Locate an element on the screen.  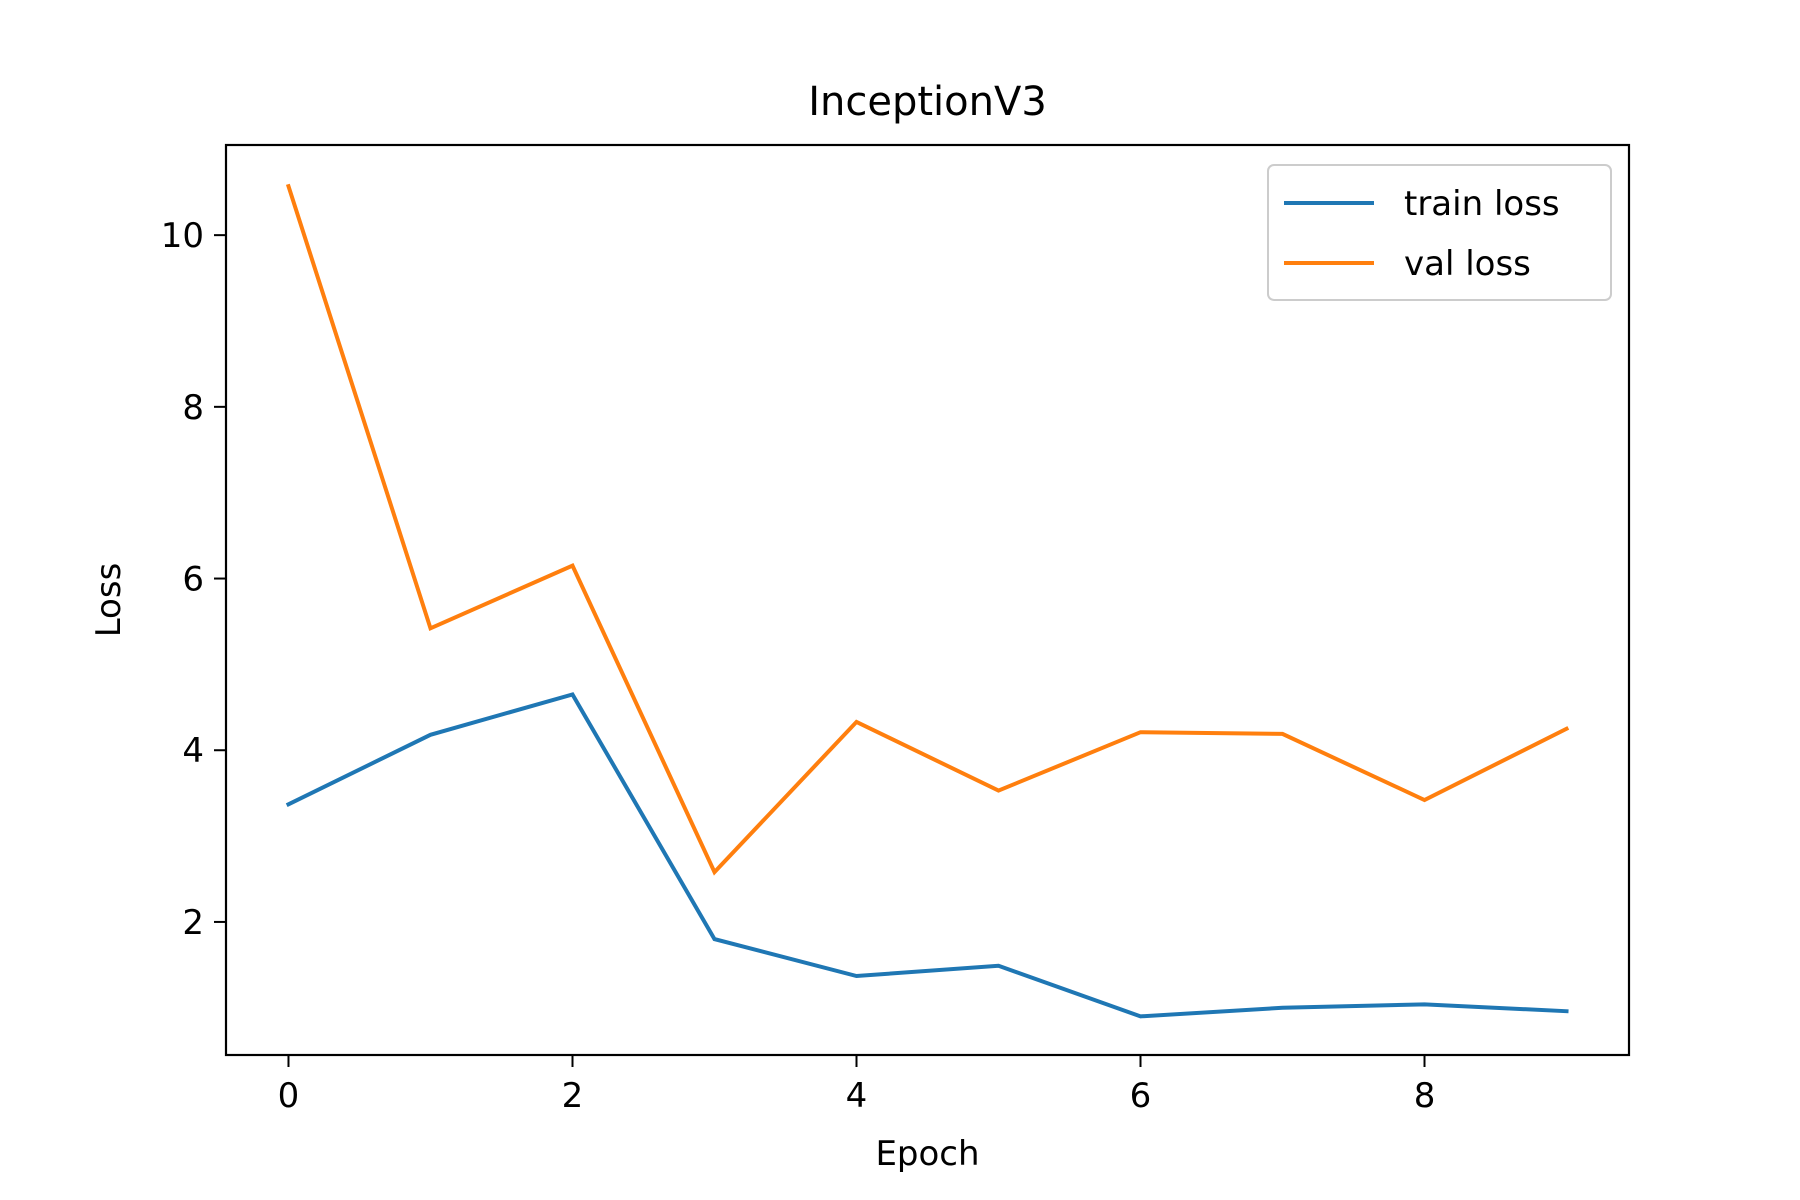
x-axis-label: Epoch is located at coordinates (927, 1154).